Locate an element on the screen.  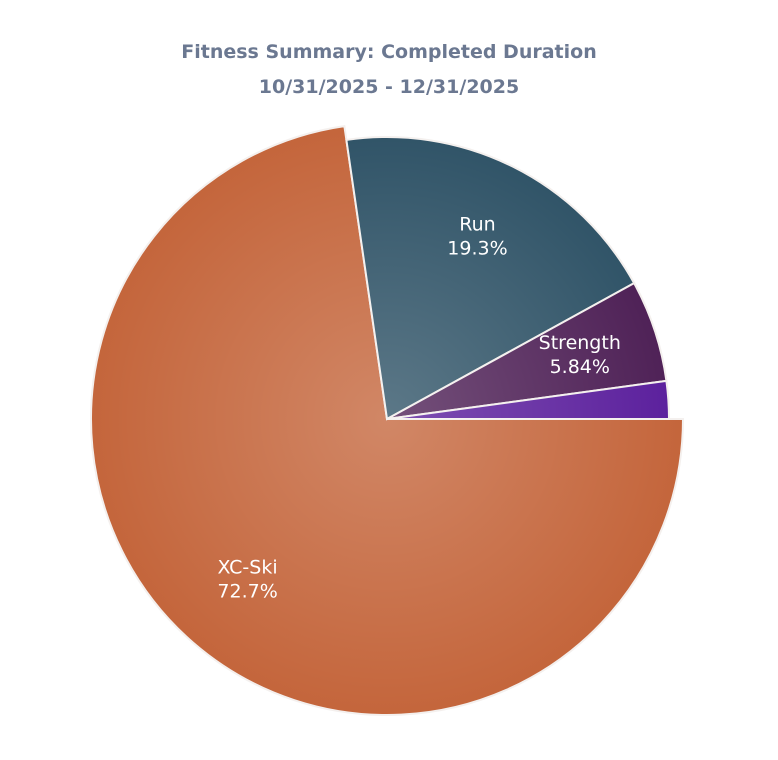
slice-value-label: 5.84% is located at coordinates (580, 367).